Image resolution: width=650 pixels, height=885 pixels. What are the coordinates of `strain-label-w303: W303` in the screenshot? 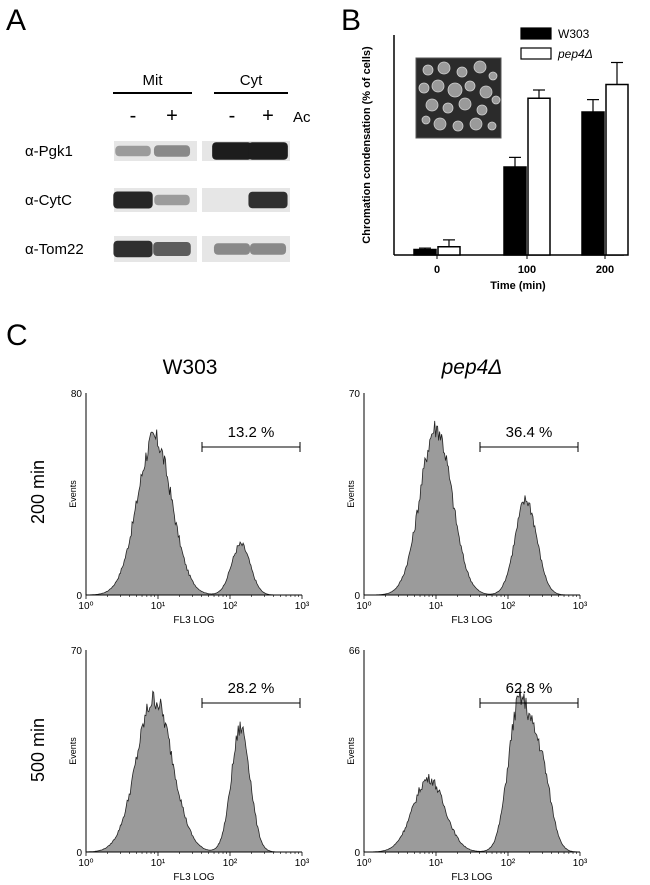 It's located at (190, 367).